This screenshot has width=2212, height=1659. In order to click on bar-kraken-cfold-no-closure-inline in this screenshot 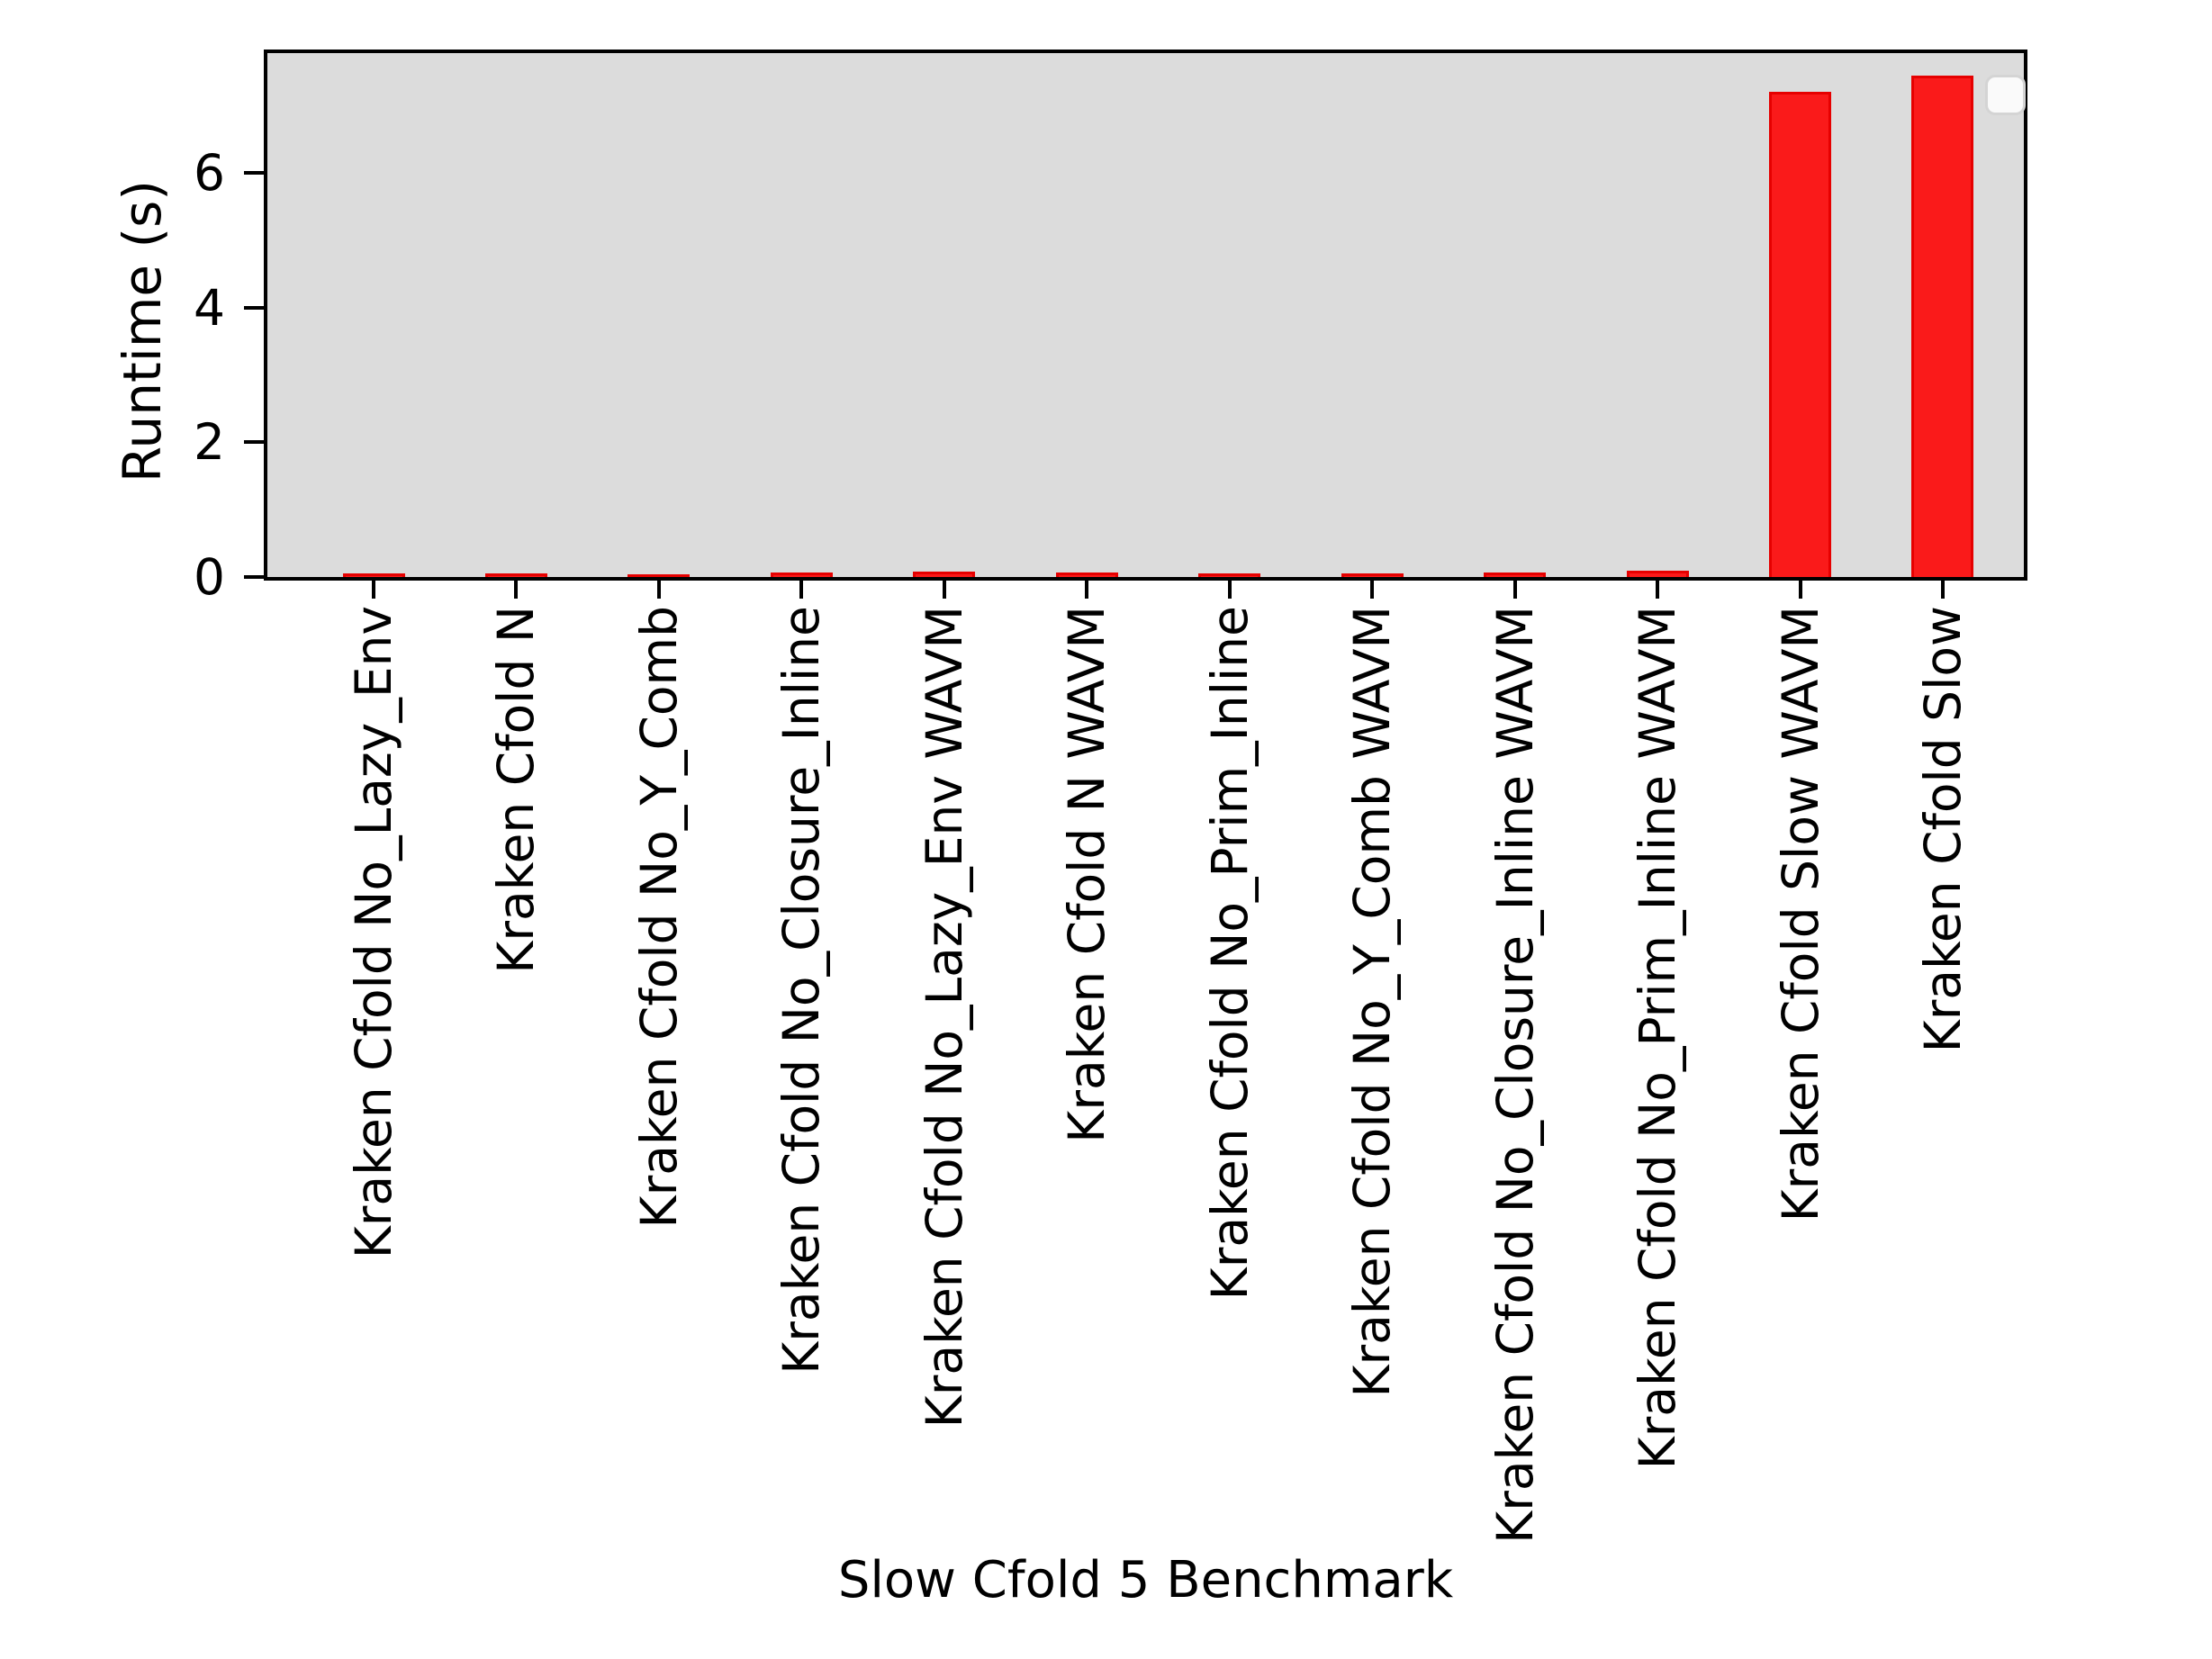, I will do `click(801, 574)`.